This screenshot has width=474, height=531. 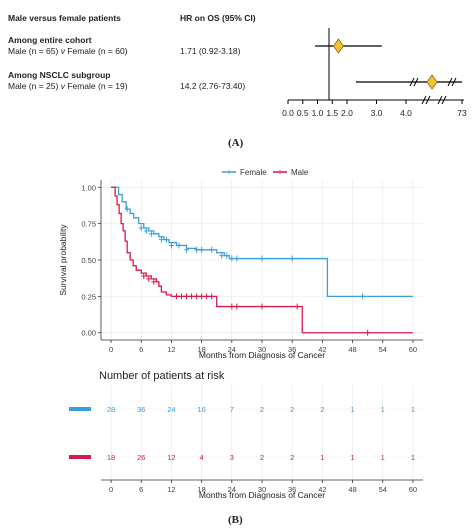 What do you see at coordinates (88, 187) in the screenshot?
I see `km-tick-label-y-4: 1.00` at bounding box center [88, 187].